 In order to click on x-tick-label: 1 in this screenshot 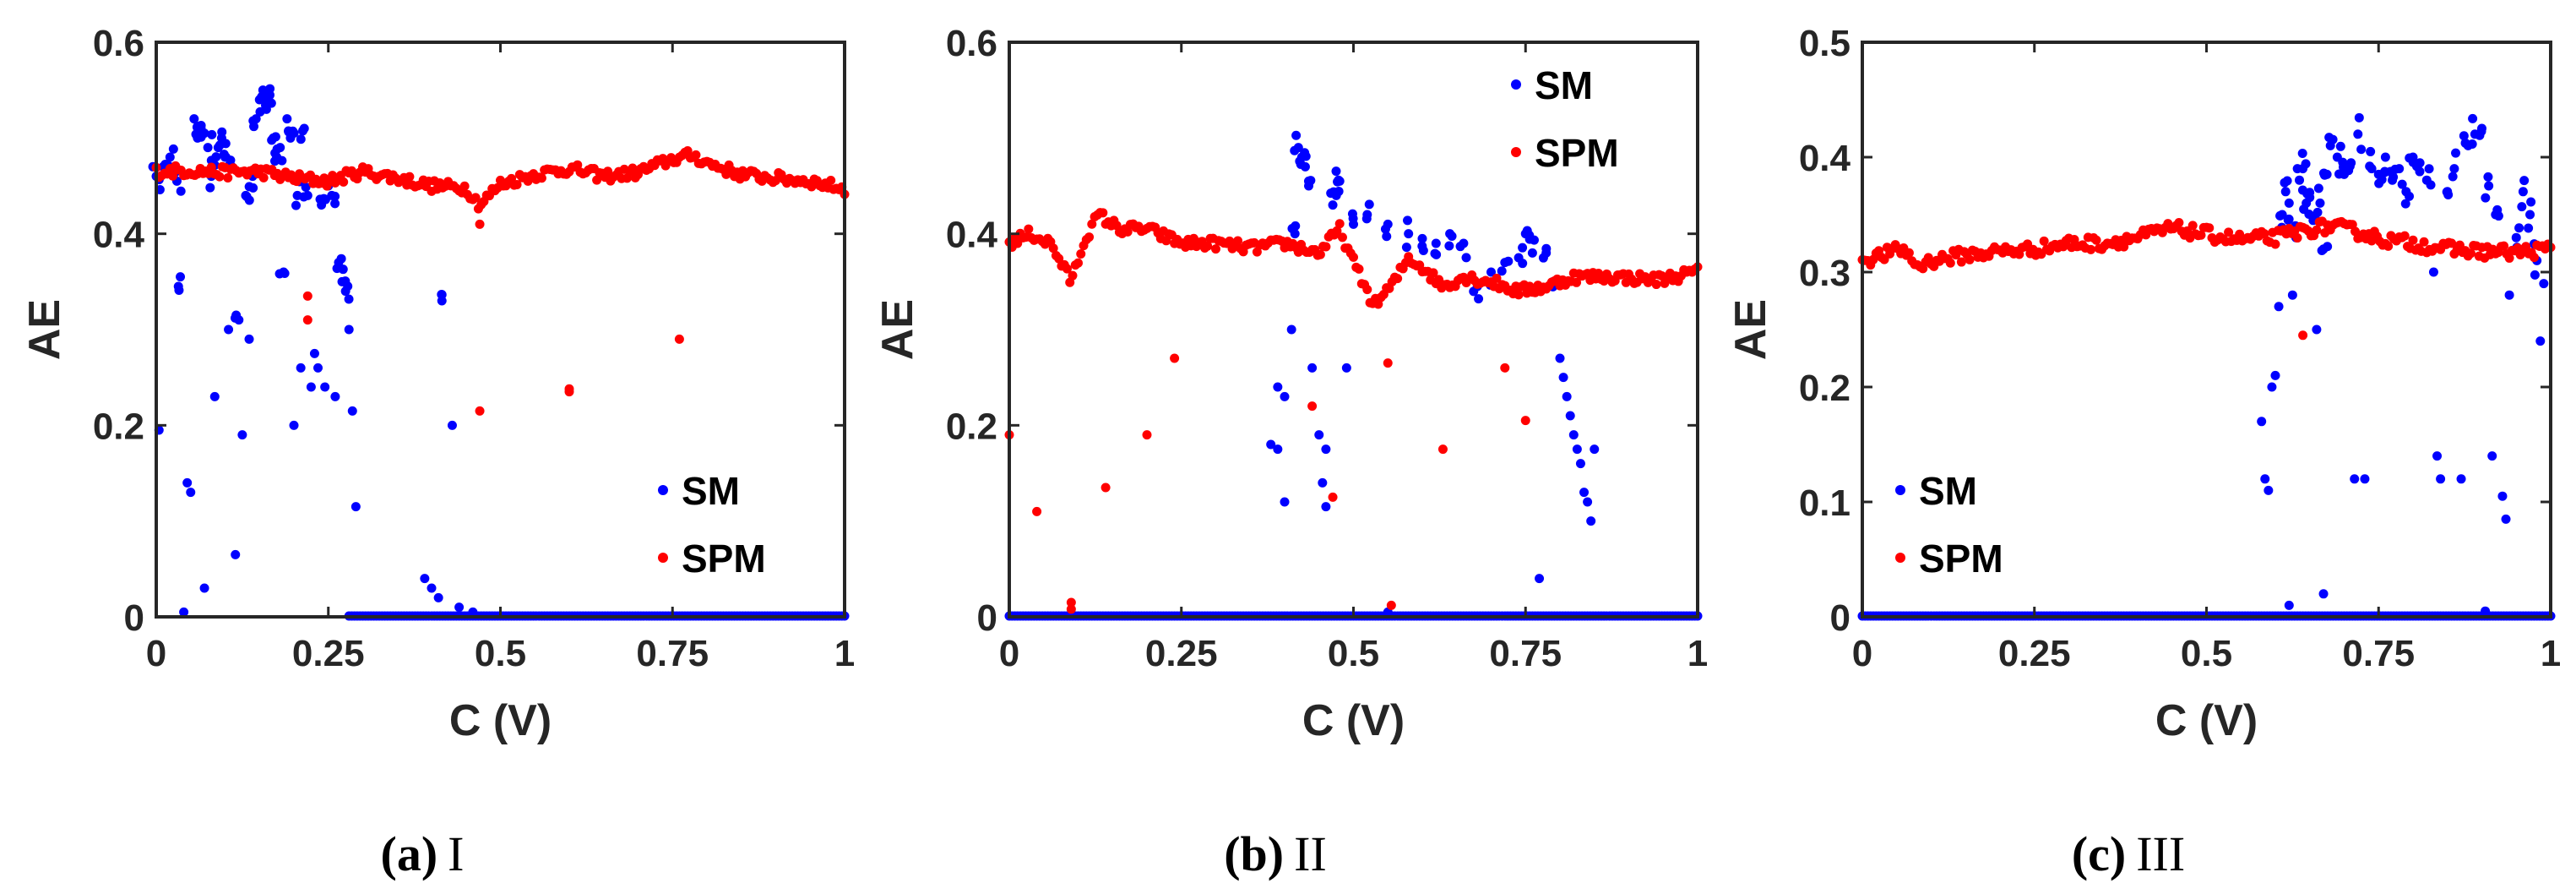, I will do `click(2551, 653)`.